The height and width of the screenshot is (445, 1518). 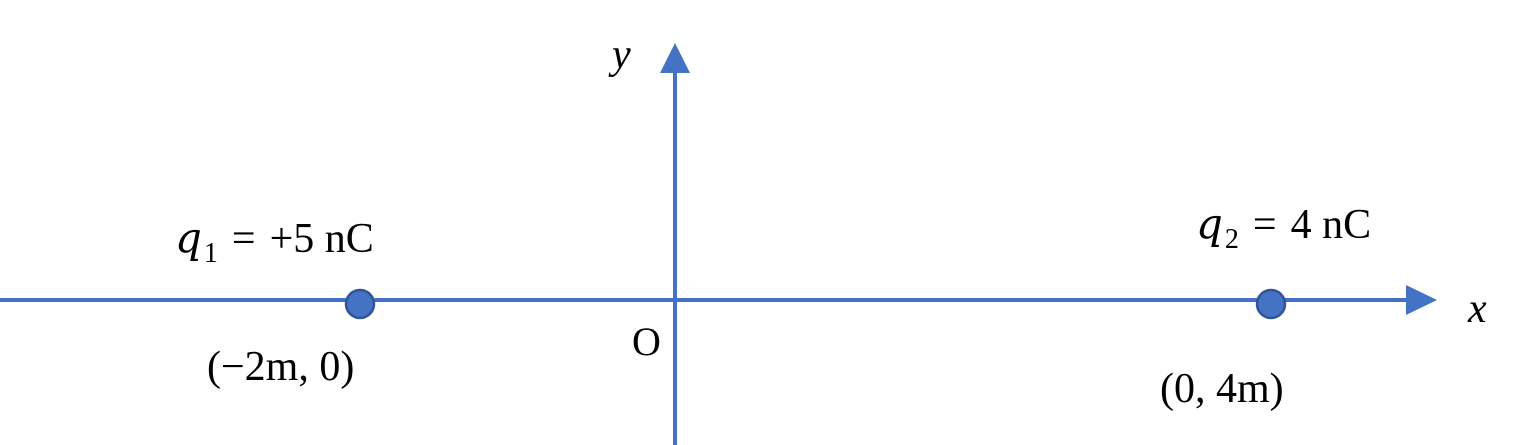 What do you see at coordinates (718, 300) in the screenshot?
I see `x-axis` at bounding box center [718, 300].